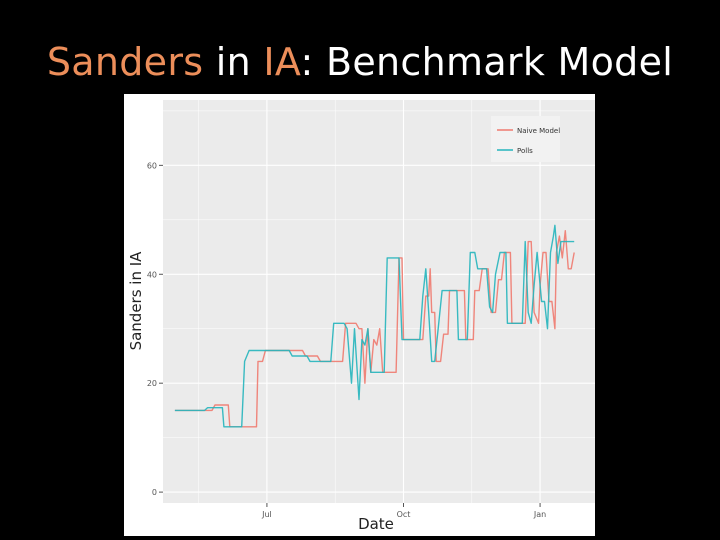 The height and width of the screenshot is (540, 720). What do you see at coordinates (152, 274) in the screenshot?
I see `y-tick-label: 40` at bounding box center [152, 274].